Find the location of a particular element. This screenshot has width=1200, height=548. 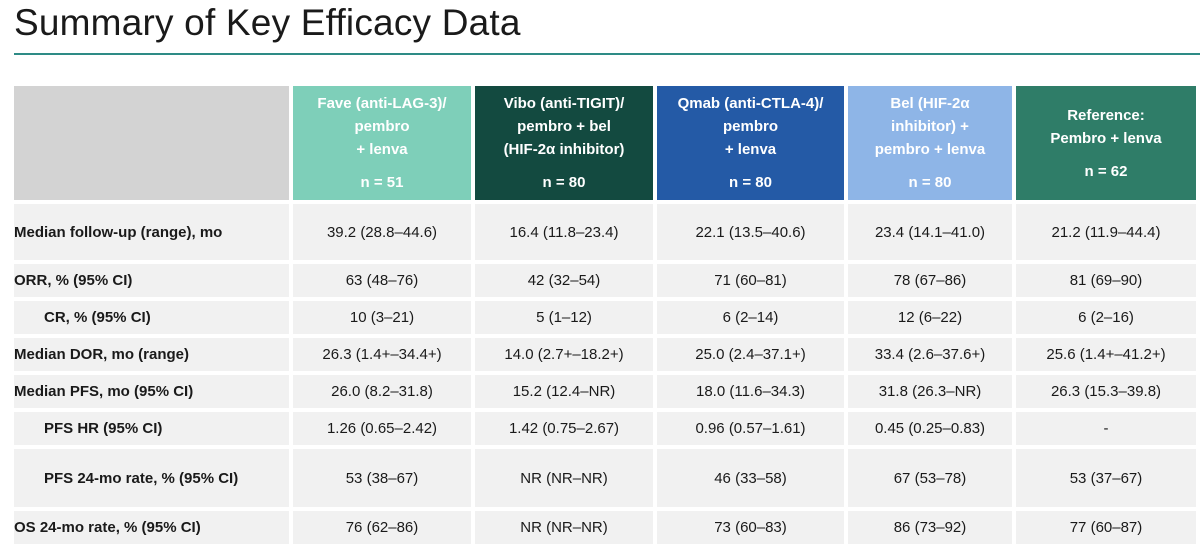

row-label: Median follow-up (range), mo is located at coordinates (151, 232).